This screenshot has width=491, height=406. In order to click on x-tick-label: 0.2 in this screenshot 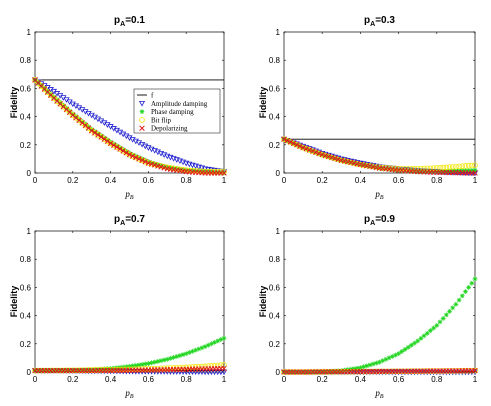, I will do `click(323, 379)`.